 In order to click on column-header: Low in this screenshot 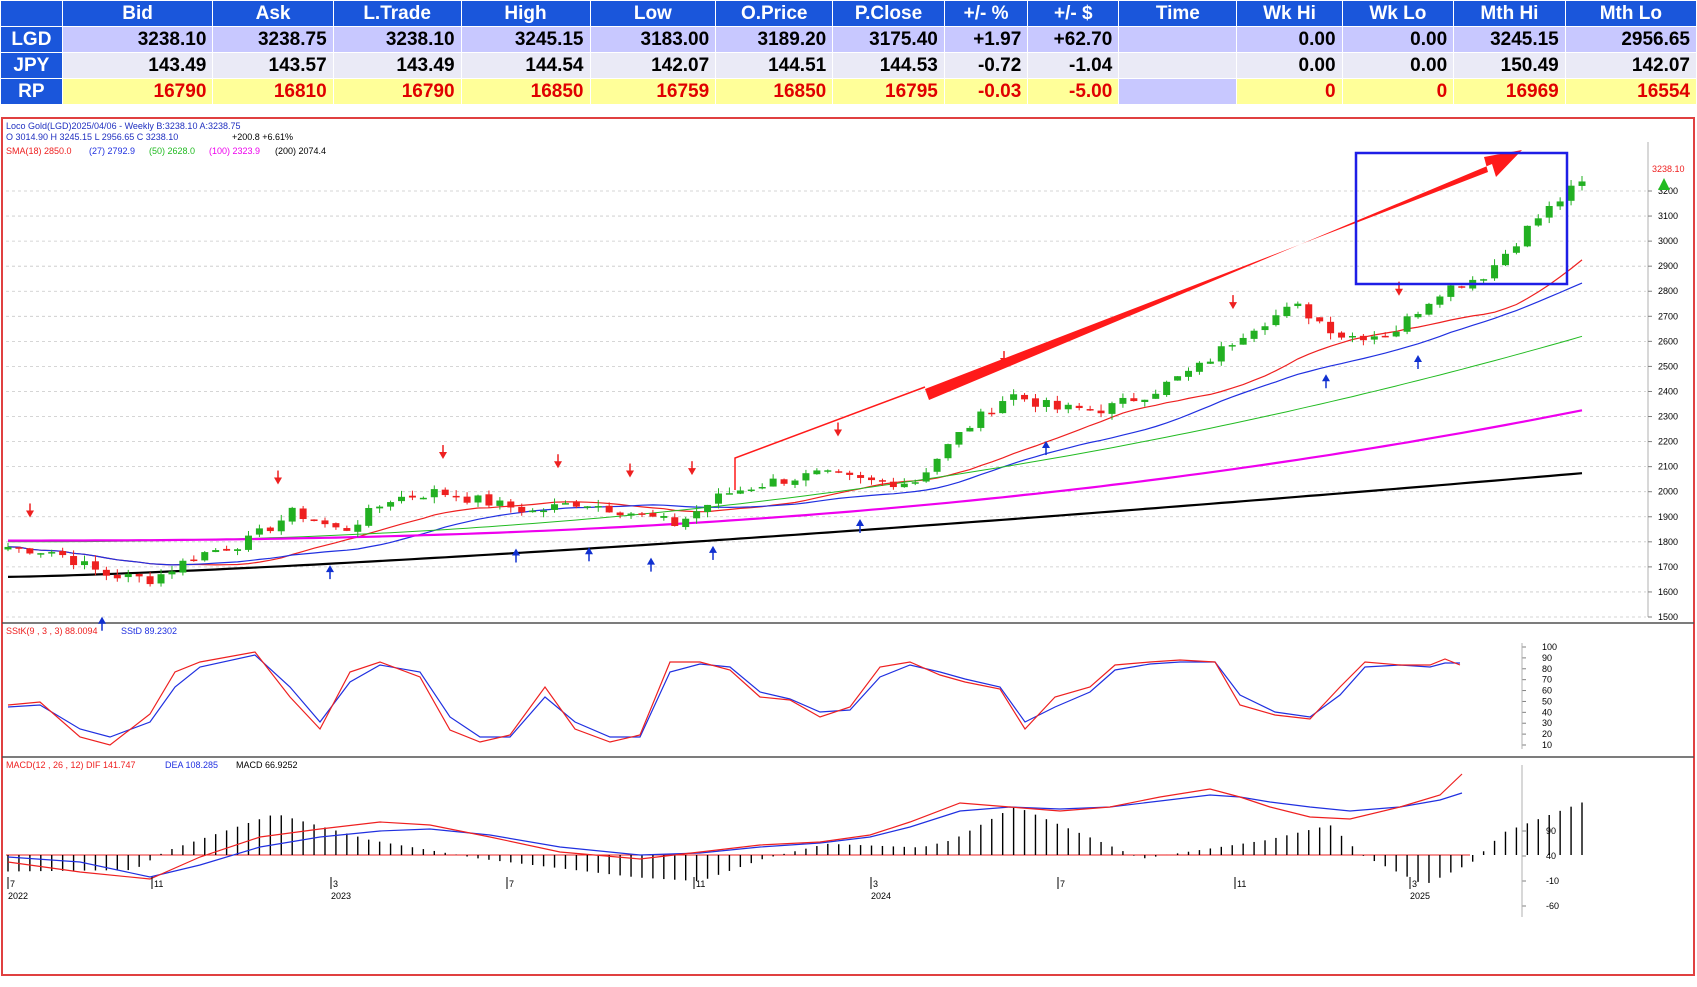, I will do `click(653, 13)`.